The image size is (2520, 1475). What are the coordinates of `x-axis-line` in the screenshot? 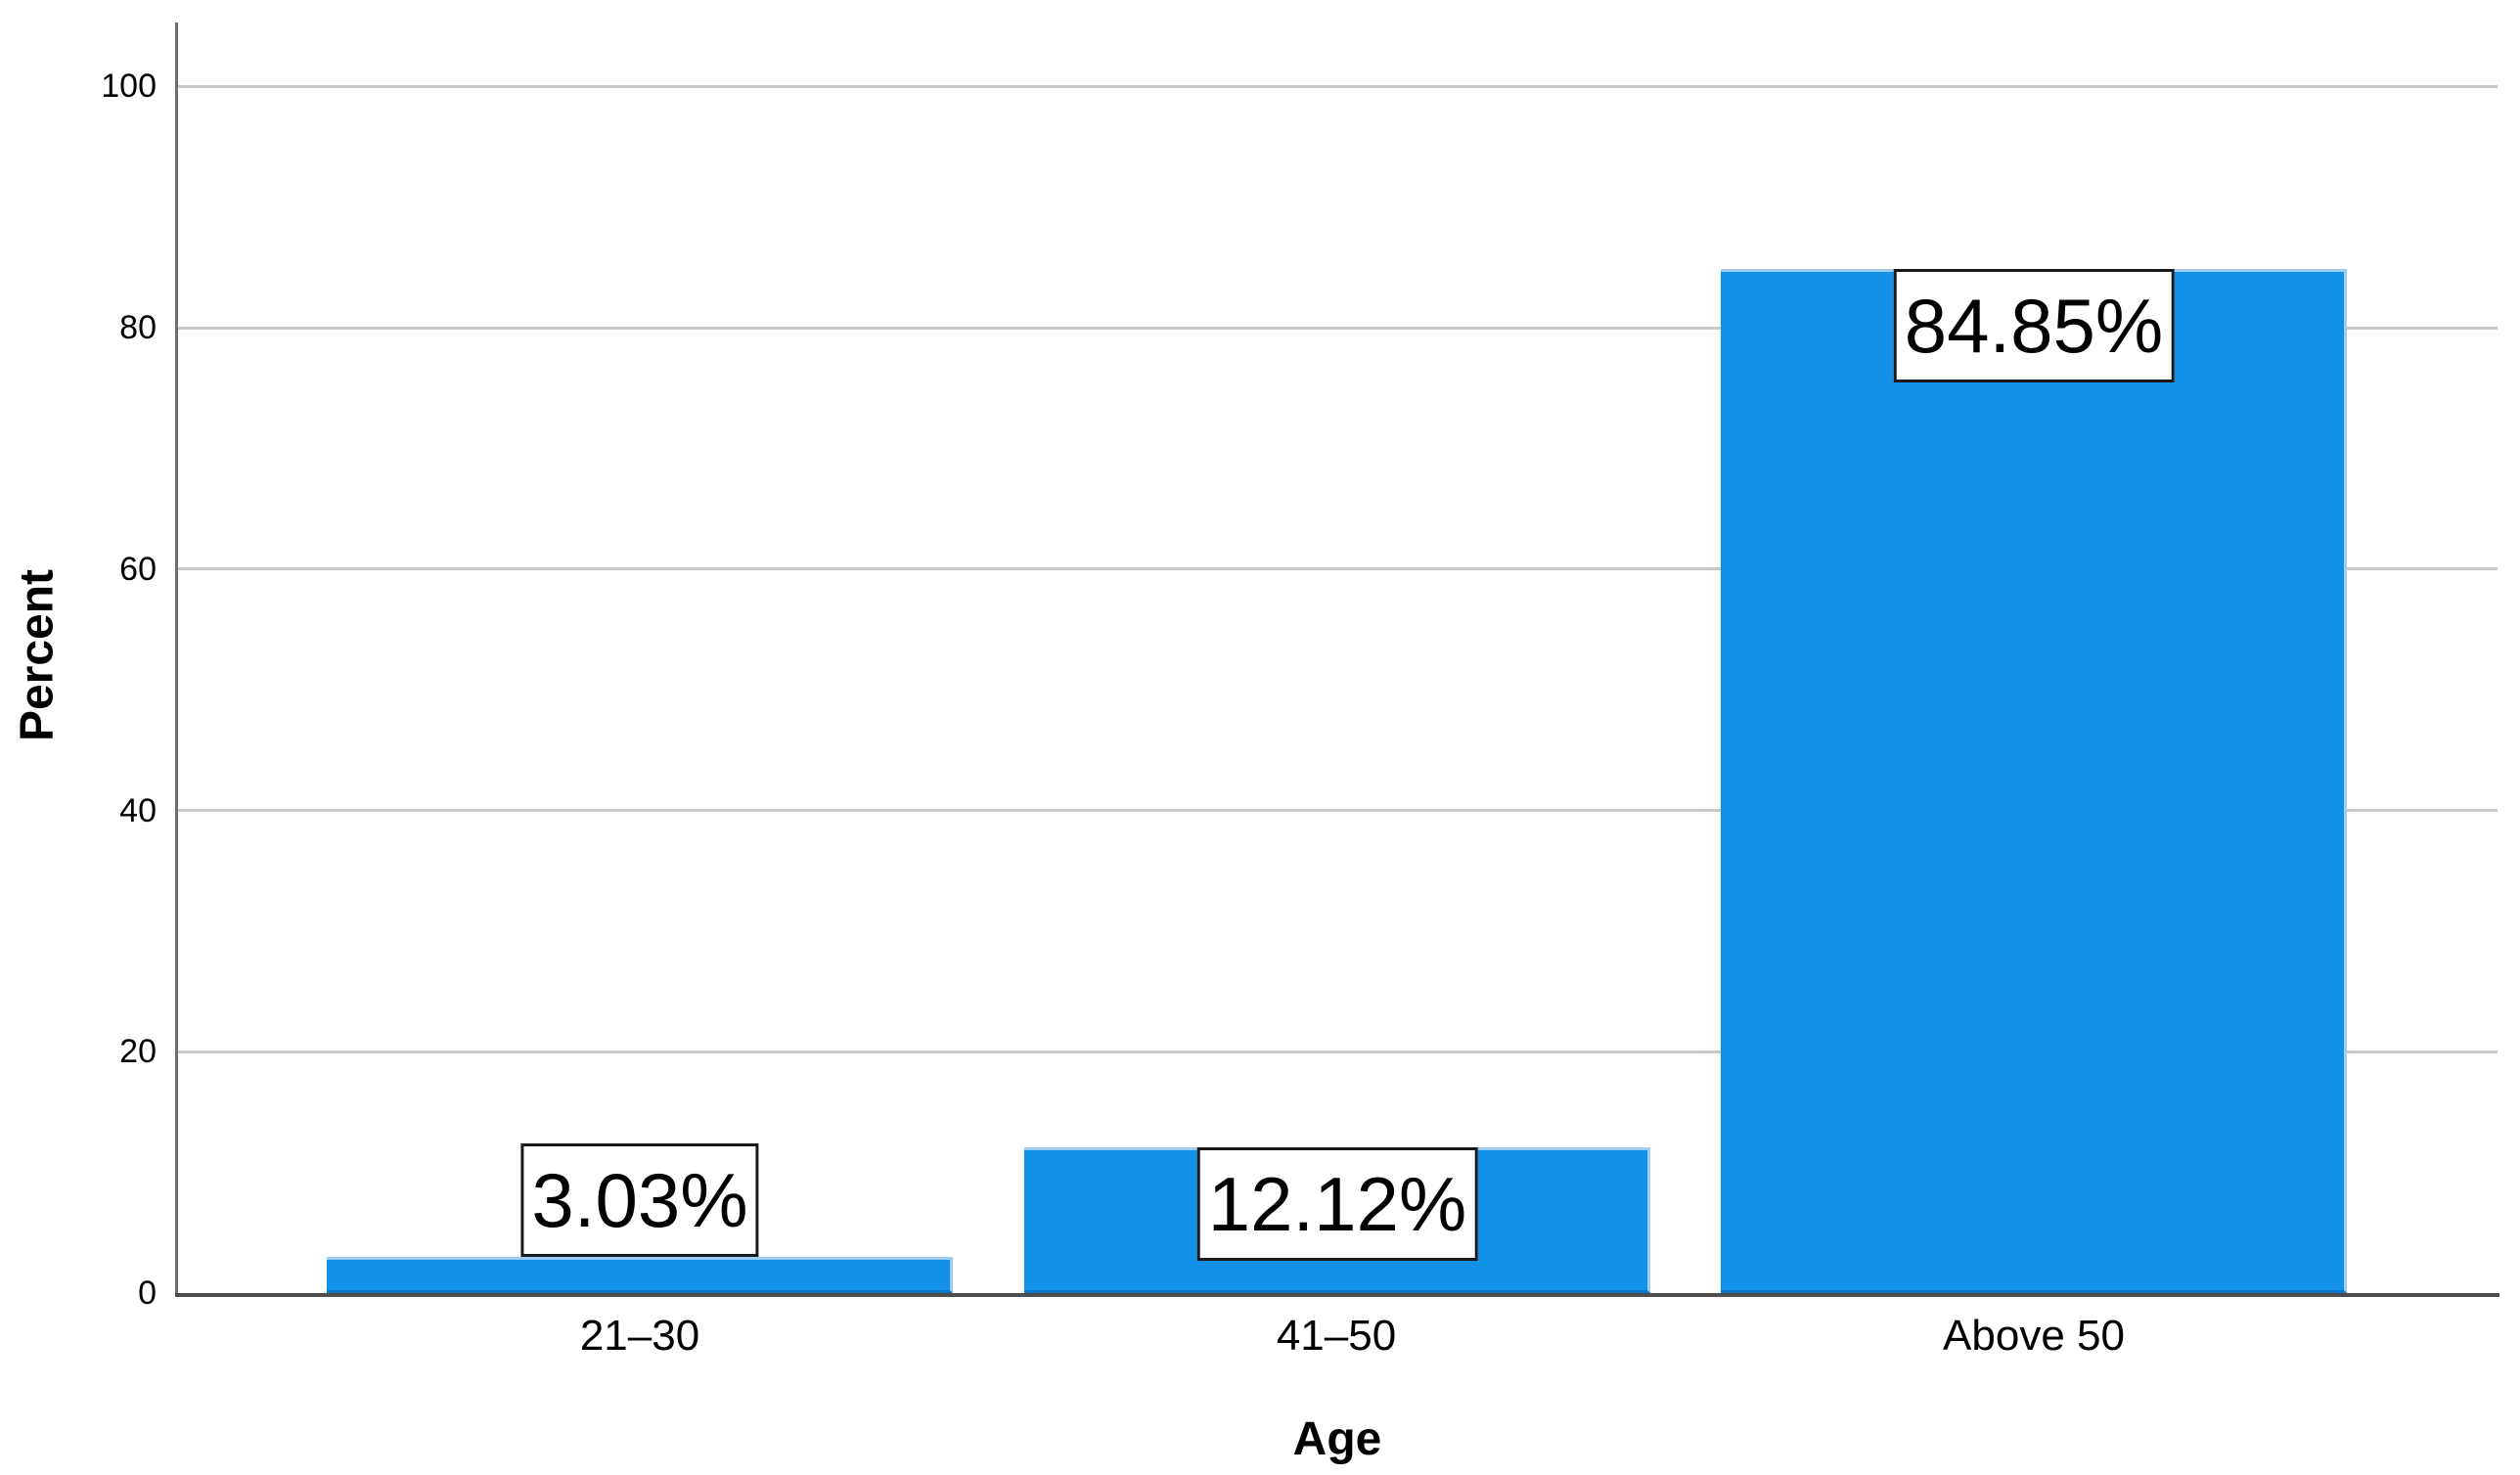 It's located at (1337, 1295).